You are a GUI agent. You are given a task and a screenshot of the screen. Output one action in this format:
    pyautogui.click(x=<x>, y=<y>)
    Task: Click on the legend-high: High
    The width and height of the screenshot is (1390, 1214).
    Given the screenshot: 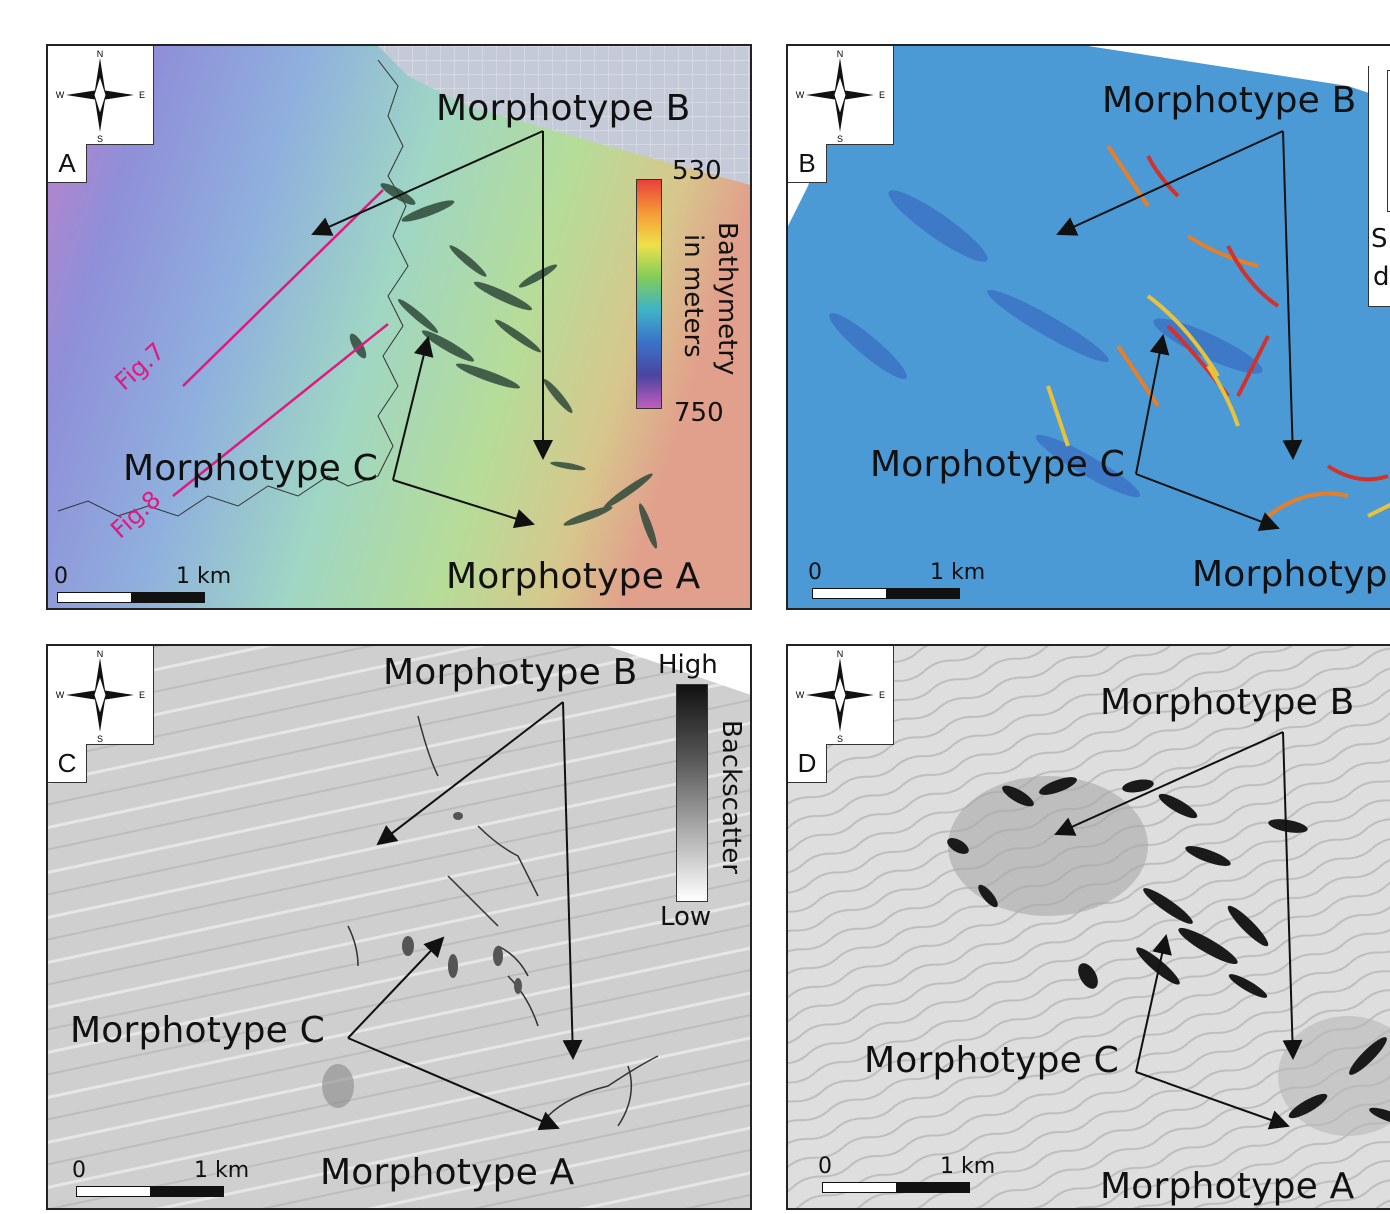 What is the action you would take?
    pyautogui.click(x=688, y=665)
    